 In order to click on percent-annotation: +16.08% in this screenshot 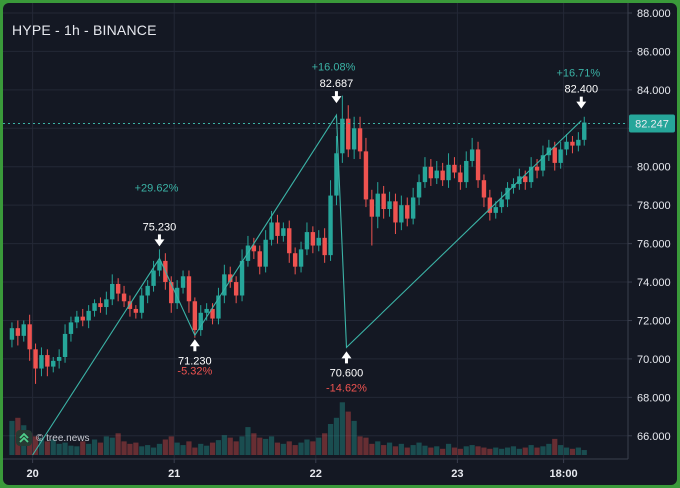, I will do `click(334, 68)`.